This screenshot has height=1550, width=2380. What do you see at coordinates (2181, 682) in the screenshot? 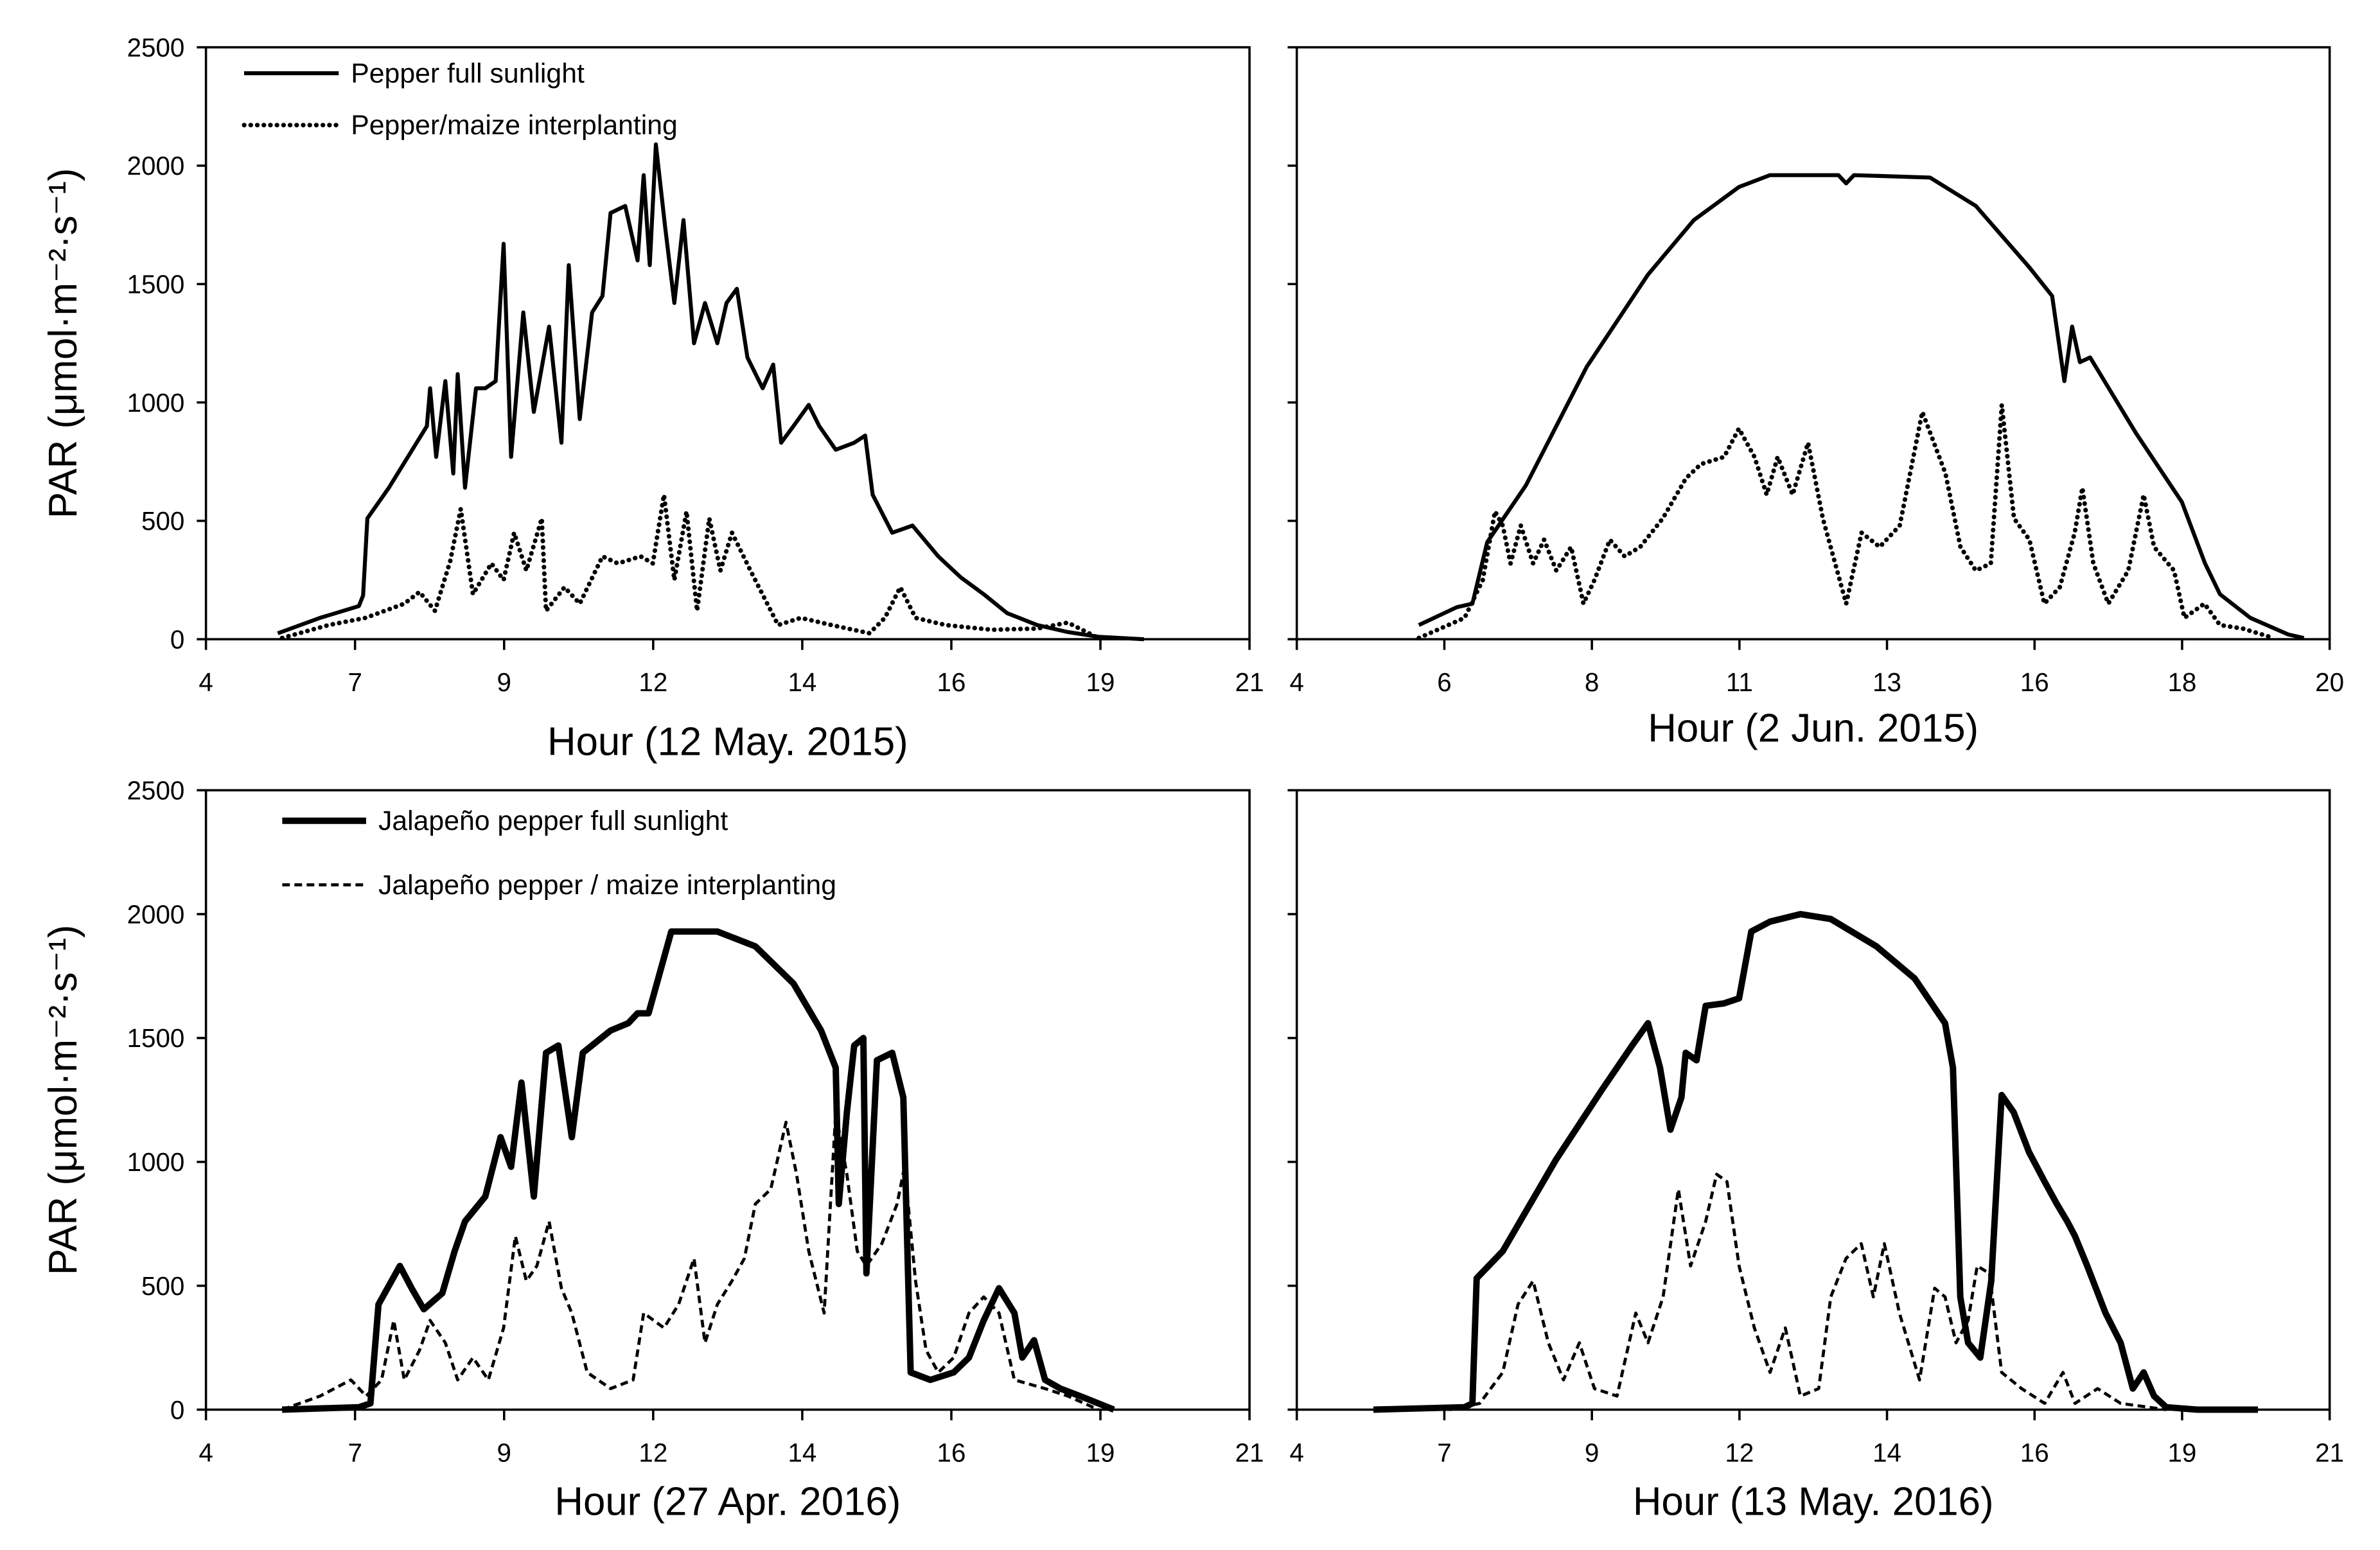
I see `x-tick-label: 18` at bounding box center [2181, 682].